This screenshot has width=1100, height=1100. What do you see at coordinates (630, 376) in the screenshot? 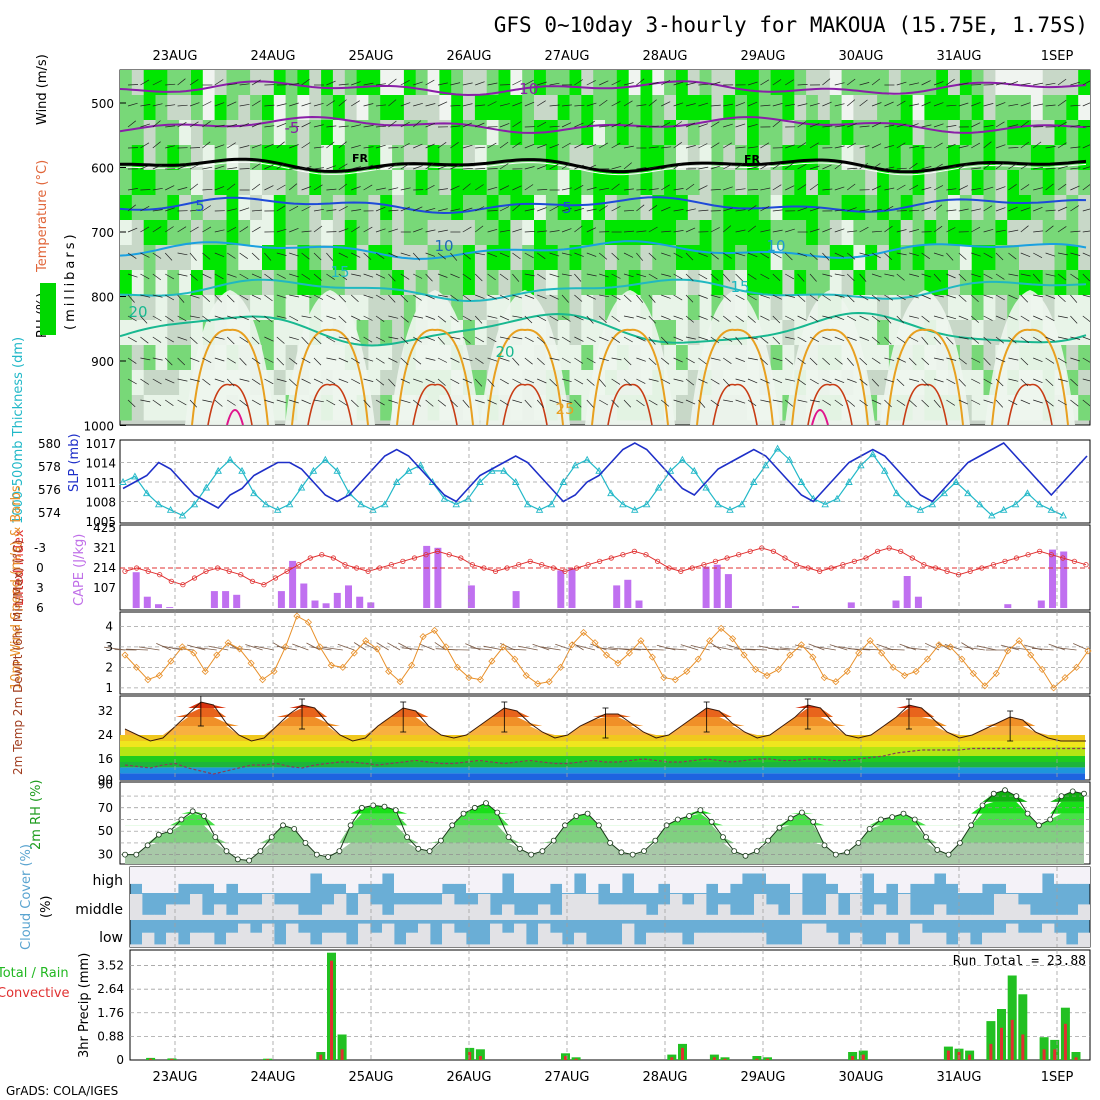
I see `isotherm-25-contour` at bounding box center [630, 376].